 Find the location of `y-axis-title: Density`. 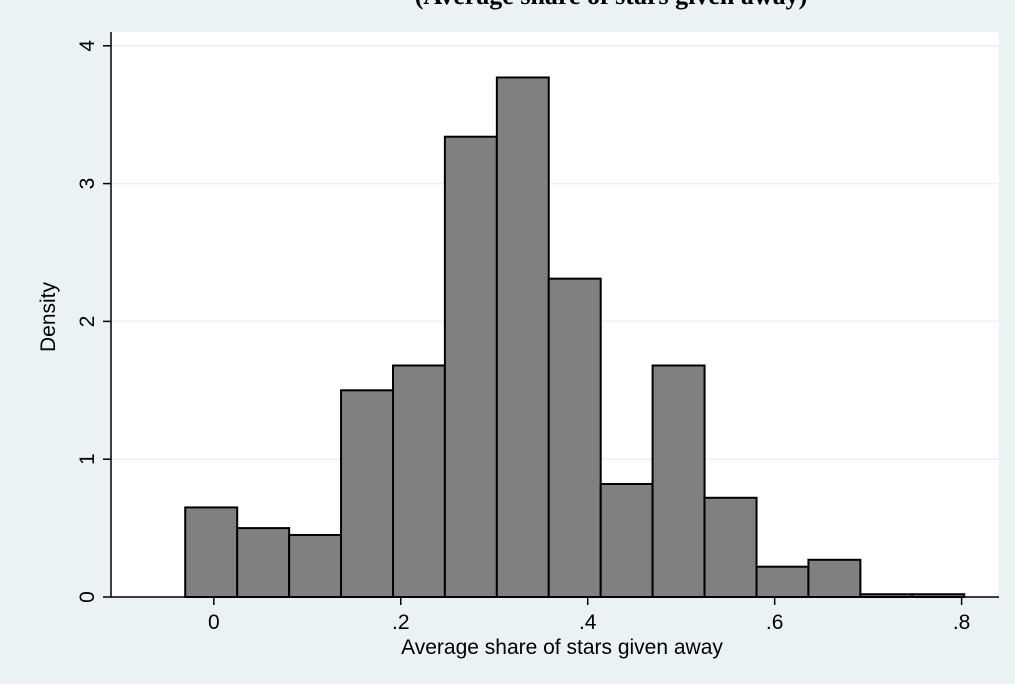

y-axis-title: Density is located at coordinates (48, 316).